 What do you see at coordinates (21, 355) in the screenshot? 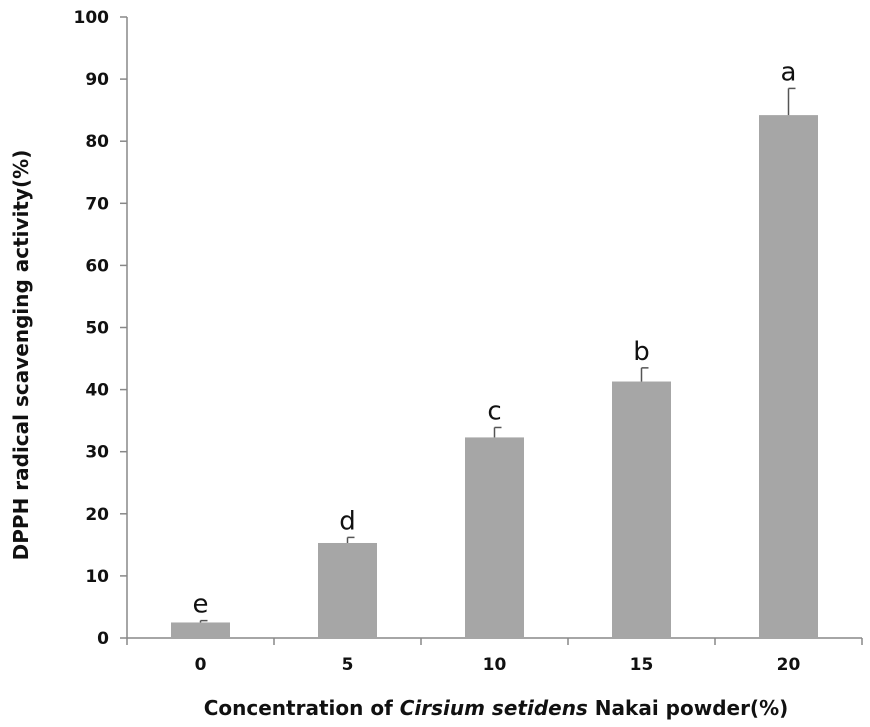
I see `y-axis-title: DPPH radical scavenging activity(%)` at bounding box center [21, 355].